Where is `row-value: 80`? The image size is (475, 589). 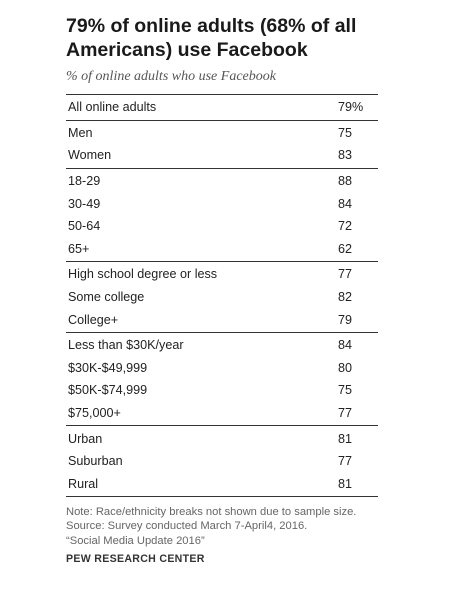 row-value: 80 is located at coordinates (345, 367).